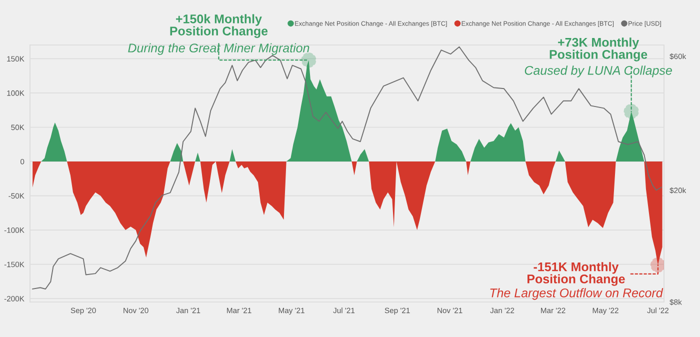 The height and width of the screenshot is (337, 700). What do you see at coordinates (576, 274) in the screenshot?
I see `annotation: -151K Monthly Position Change` at bounding box center [576, 274].